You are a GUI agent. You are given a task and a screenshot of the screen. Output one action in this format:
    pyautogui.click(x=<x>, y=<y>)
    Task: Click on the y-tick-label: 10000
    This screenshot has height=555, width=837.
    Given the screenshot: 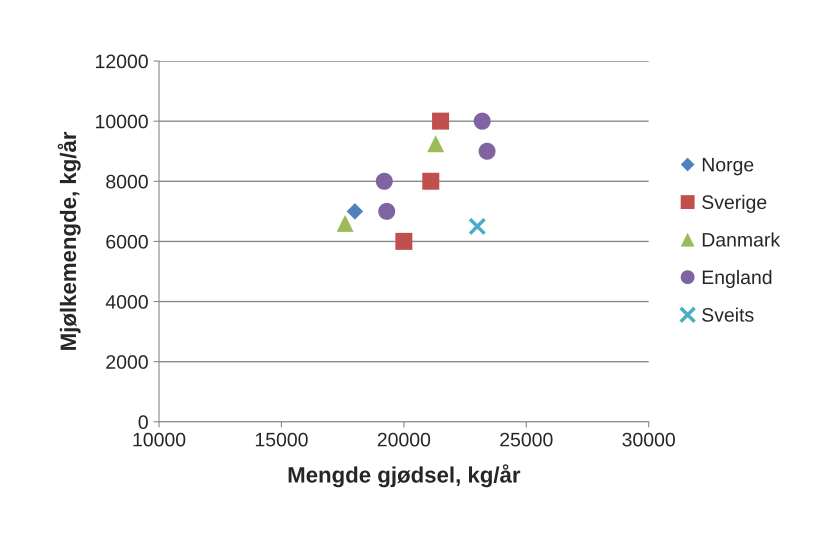 What is the action you would take?
    pyautogui.click(x=122, y=121)
    